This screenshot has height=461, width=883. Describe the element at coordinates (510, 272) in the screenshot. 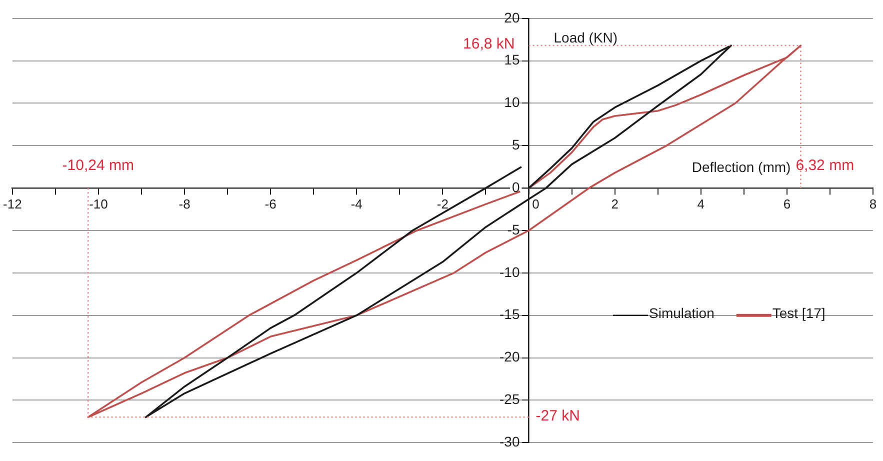

I see `y-tick-label: -10` at that location.